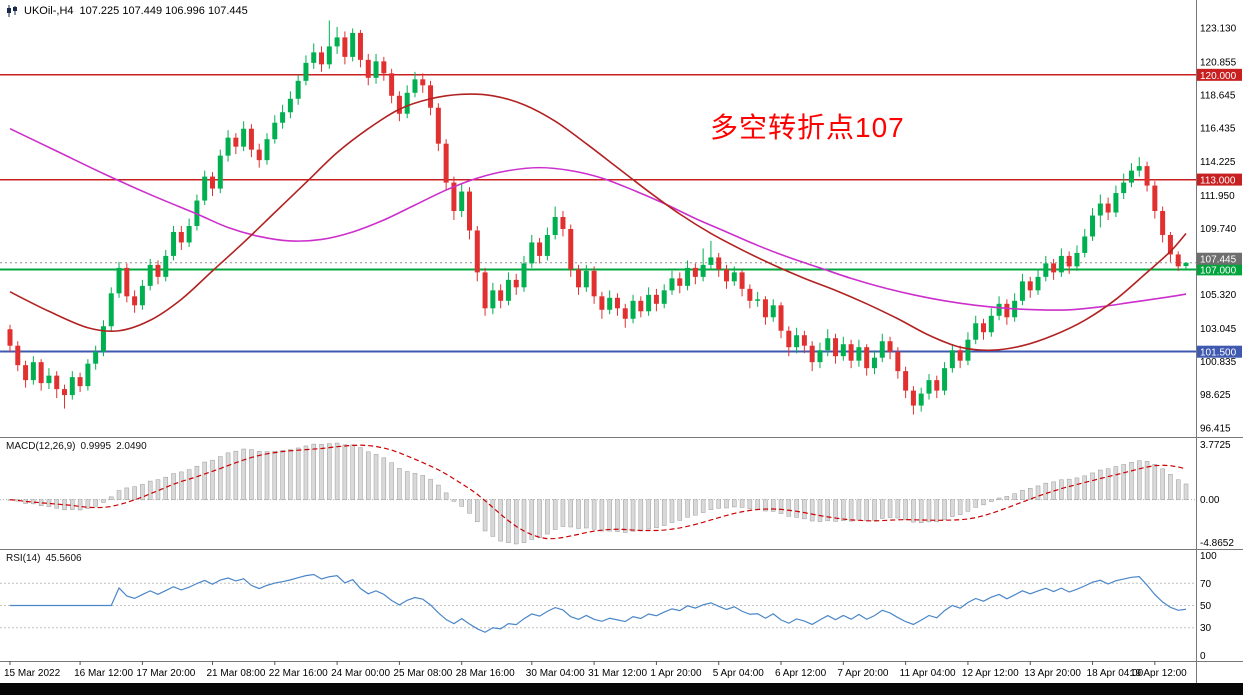 The image size is (1243, 695). Describe the element at coordinates (1215, 395) in the screenshot. I see `price-tick-label: 98.625` at that location.